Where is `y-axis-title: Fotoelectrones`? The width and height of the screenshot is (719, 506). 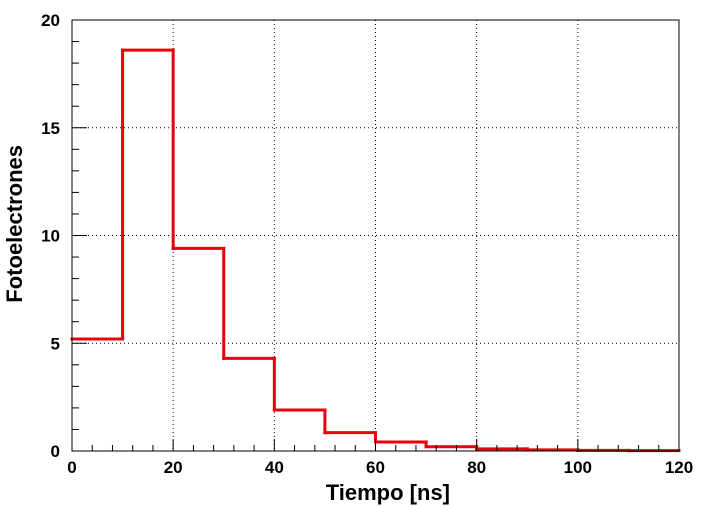 y-axis-title: Fotoelectrones is located at coordinates (14, 224).